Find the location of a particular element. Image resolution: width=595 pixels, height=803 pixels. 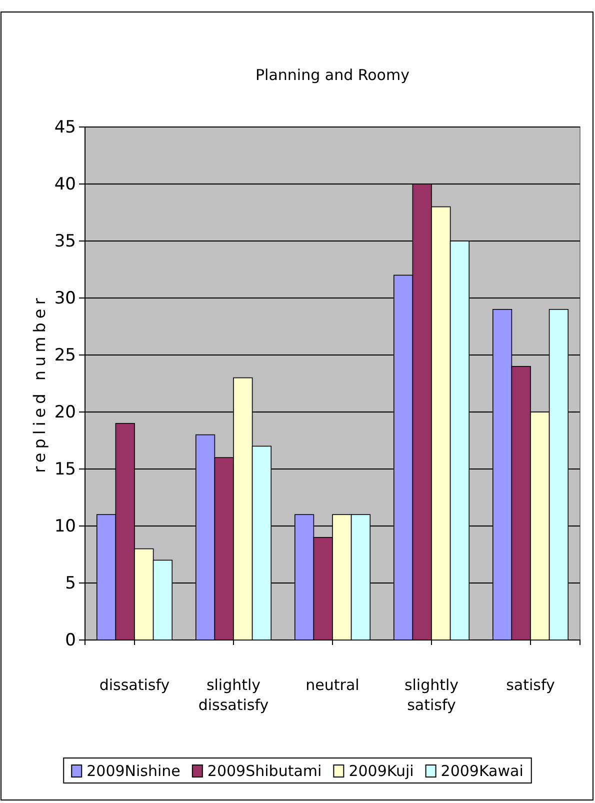

y-axis-title: replied number is located at coordinates (39, 383).